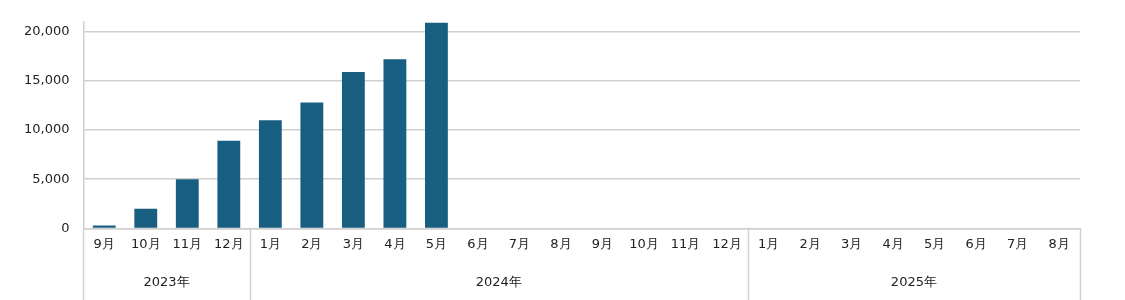  Describe the element at coordinates (65, 227) in the screenshot. I see `y-tick-label: 0` at that location.